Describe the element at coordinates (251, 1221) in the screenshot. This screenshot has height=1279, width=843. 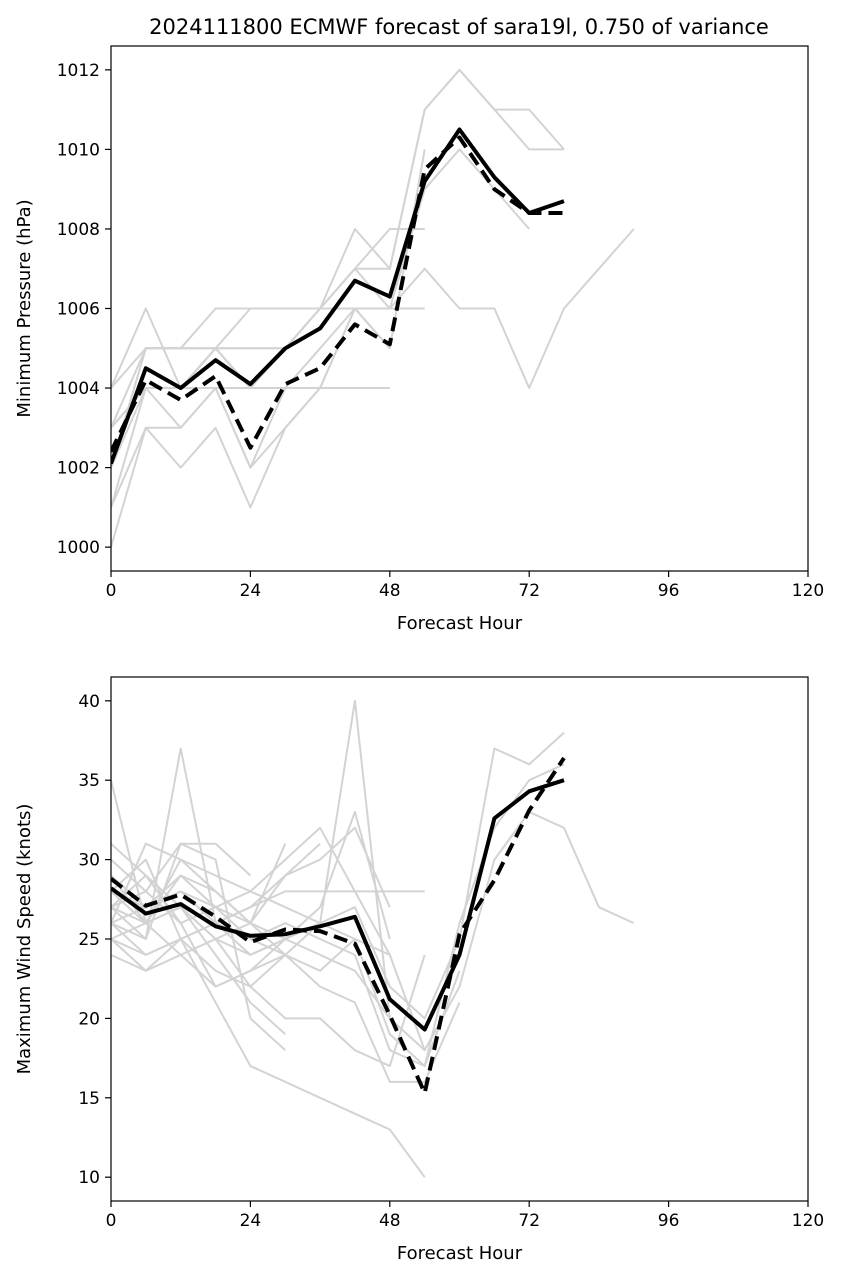
I see `wind-x-tick-label: 24` at that location.